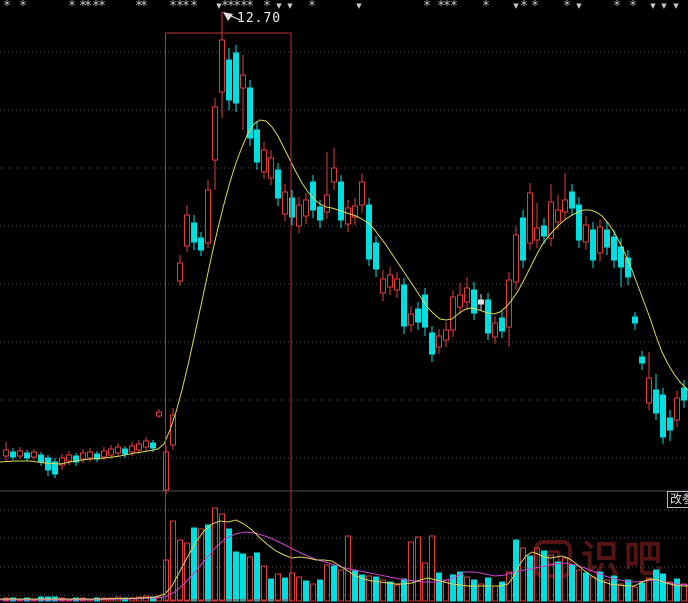 The height and width of the screenshot is (603, 688). What do you see at coordinates (232, 16) in the screenshot?
I see `annotation-arrow` at bounding box center [232, 16].